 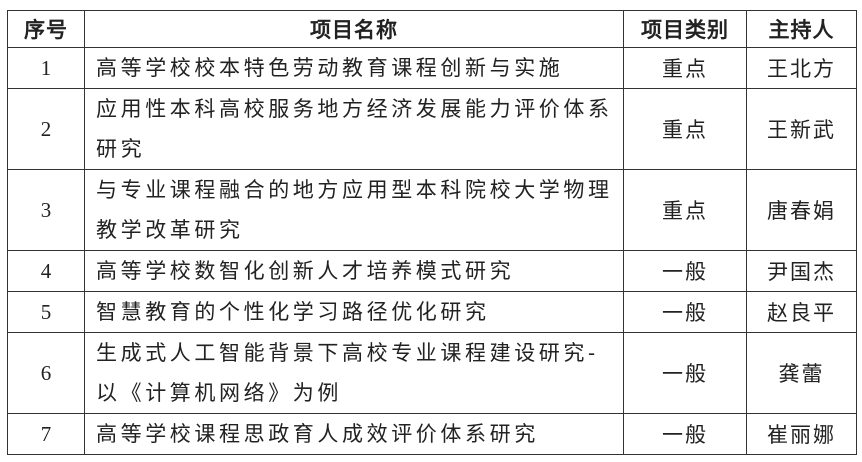 What do you see at coordinates (685, 29) in the screenshot?
I see `header-type: 项目类别` at bounding box center [685, 29].